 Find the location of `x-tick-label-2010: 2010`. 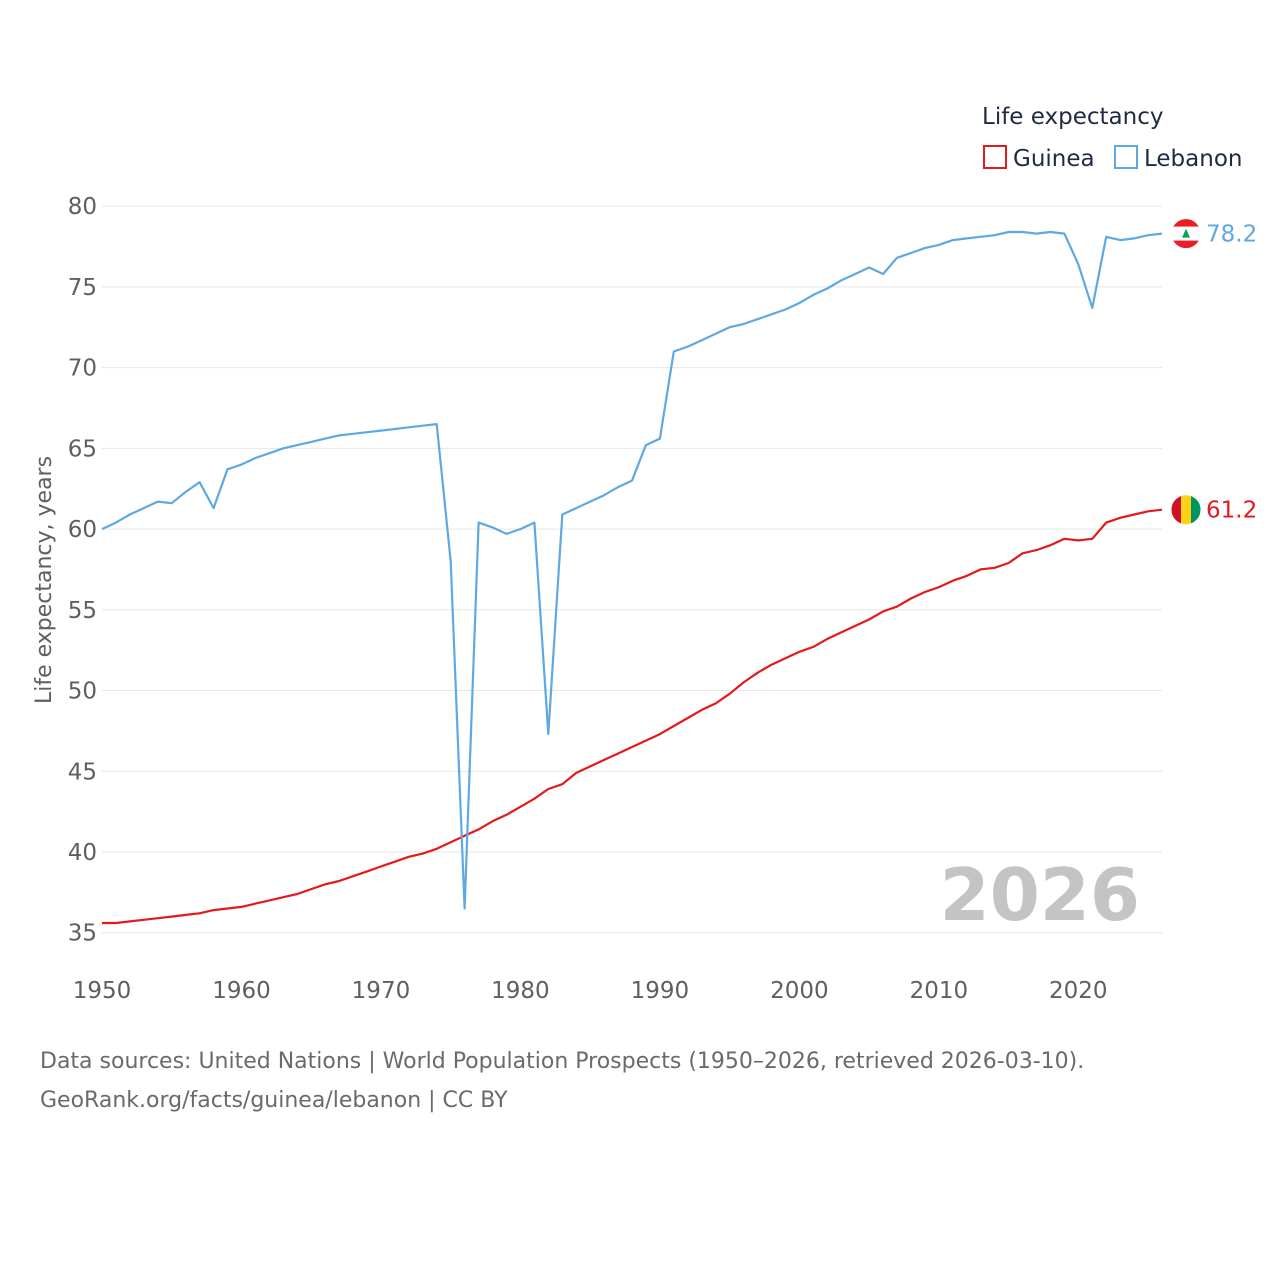

x-tick-label-2010: 2010 is located at coordinates (939, 991).